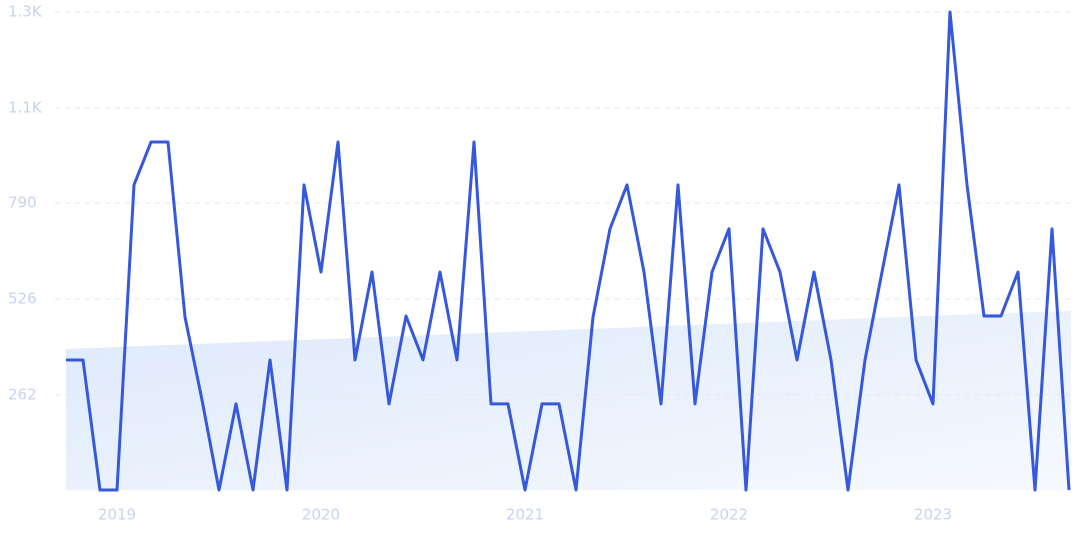 The width and height of the screenshot is (1075, 537). Describe the element at coordinates (525, 515) in the screenshot. I see `x-tick-label: 2021` at that location.